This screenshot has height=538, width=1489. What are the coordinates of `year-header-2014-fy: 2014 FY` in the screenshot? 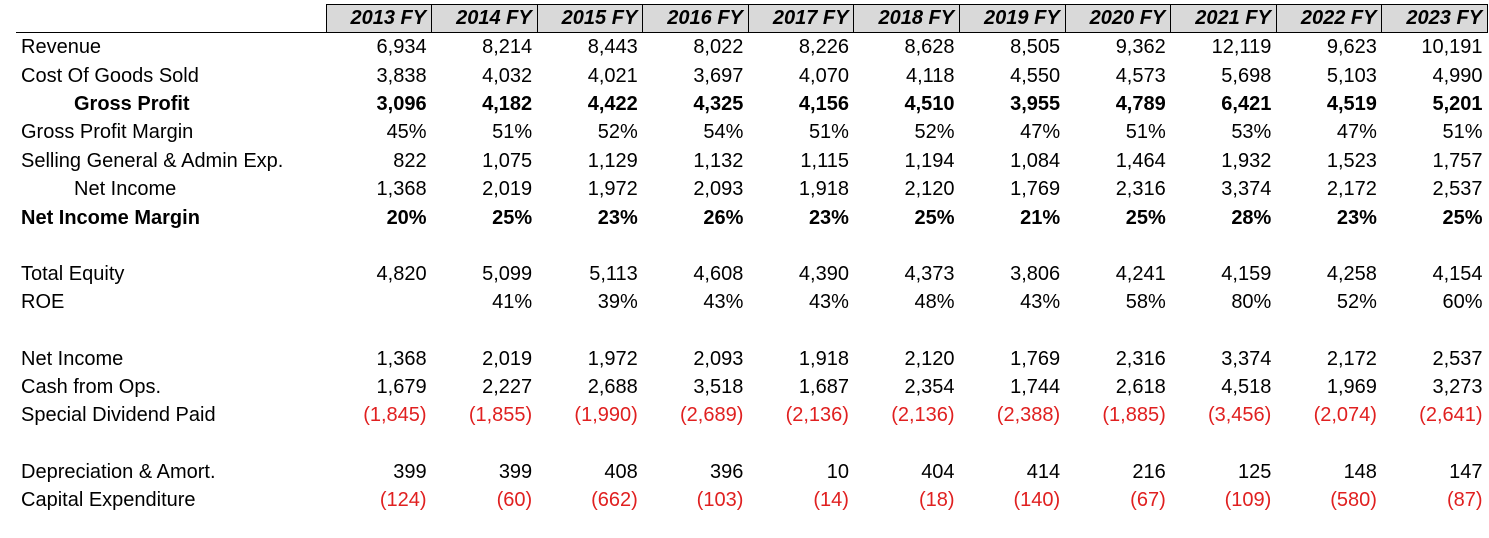 It's located at (484, 18).